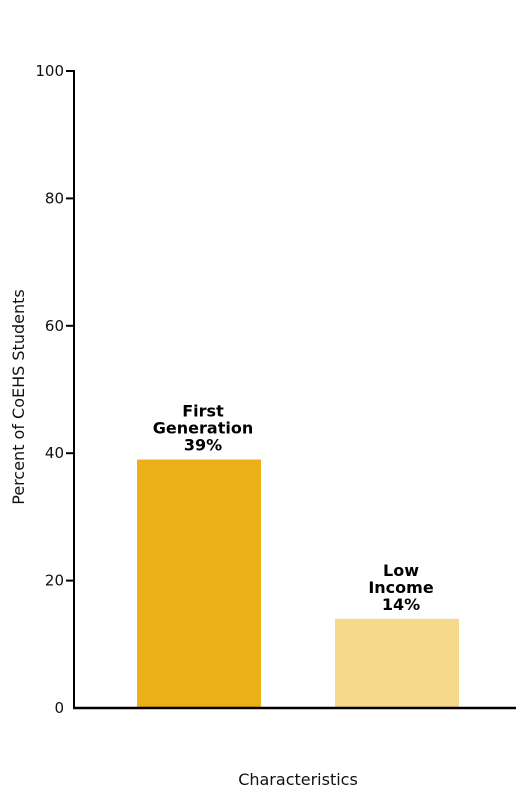 The image size is (520, 792). I want to click on bar-data-label: Generation, so click(203, 428).